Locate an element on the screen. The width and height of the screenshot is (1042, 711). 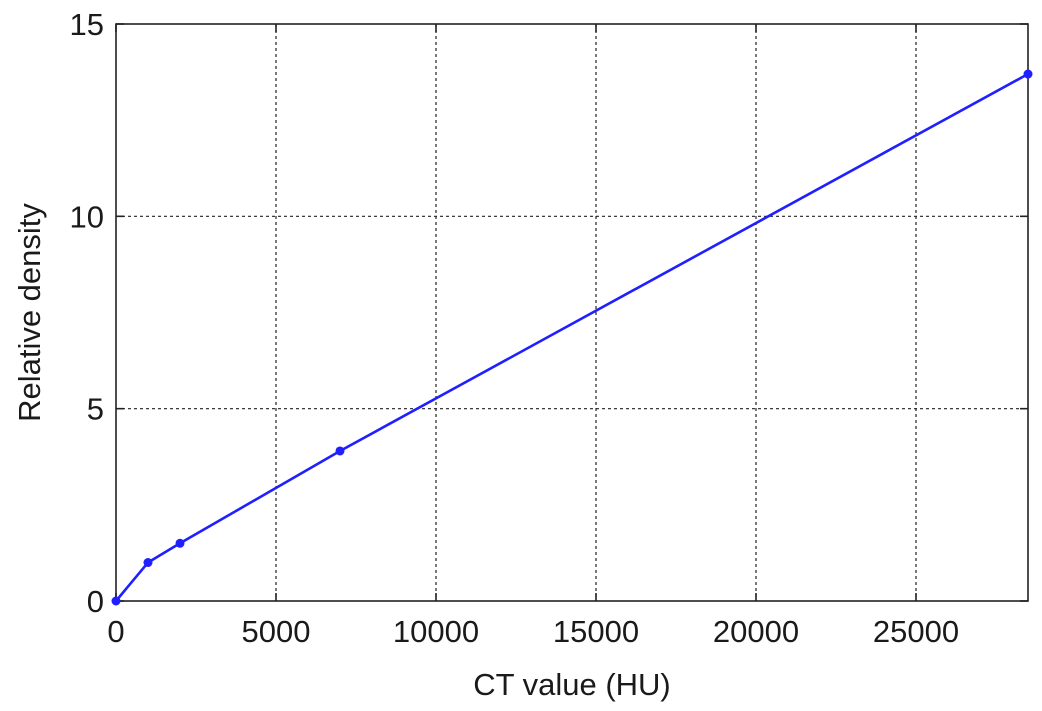
x-tick-label-0: 0 is located at coordinates (115, 631).